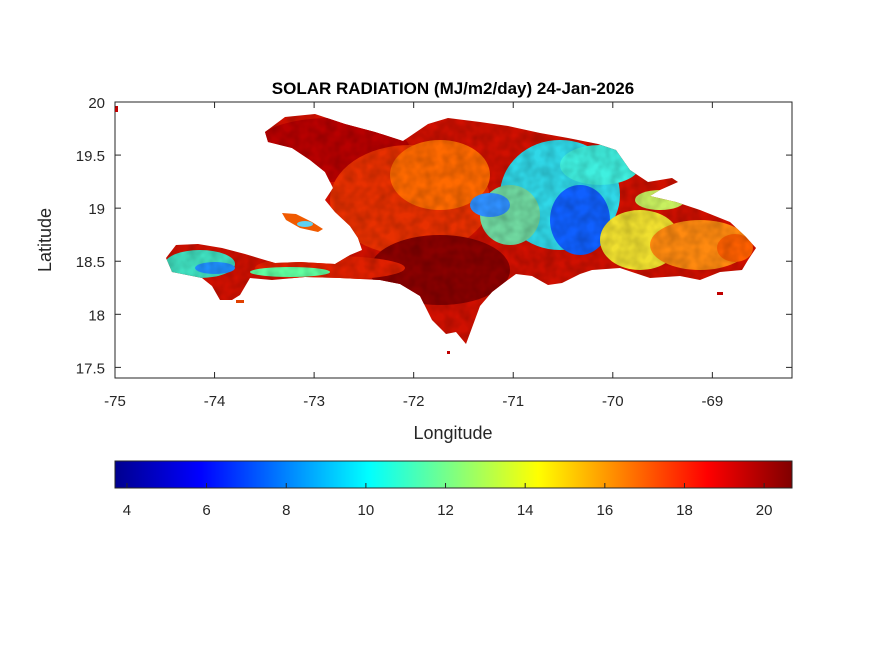  I want to click on colorbar-tick-label: 18, so click(684, 510).